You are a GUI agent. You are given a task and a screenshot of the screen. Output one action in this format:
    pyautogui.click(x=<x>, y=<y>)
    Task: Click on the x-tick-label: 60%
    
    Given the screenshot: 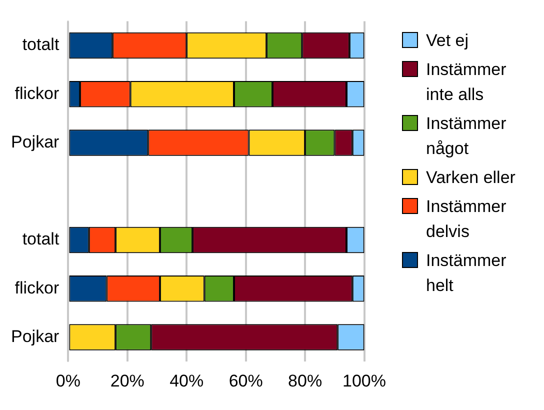 What is the action you would take?
    pyautogui.click(x=245, y=380)
    